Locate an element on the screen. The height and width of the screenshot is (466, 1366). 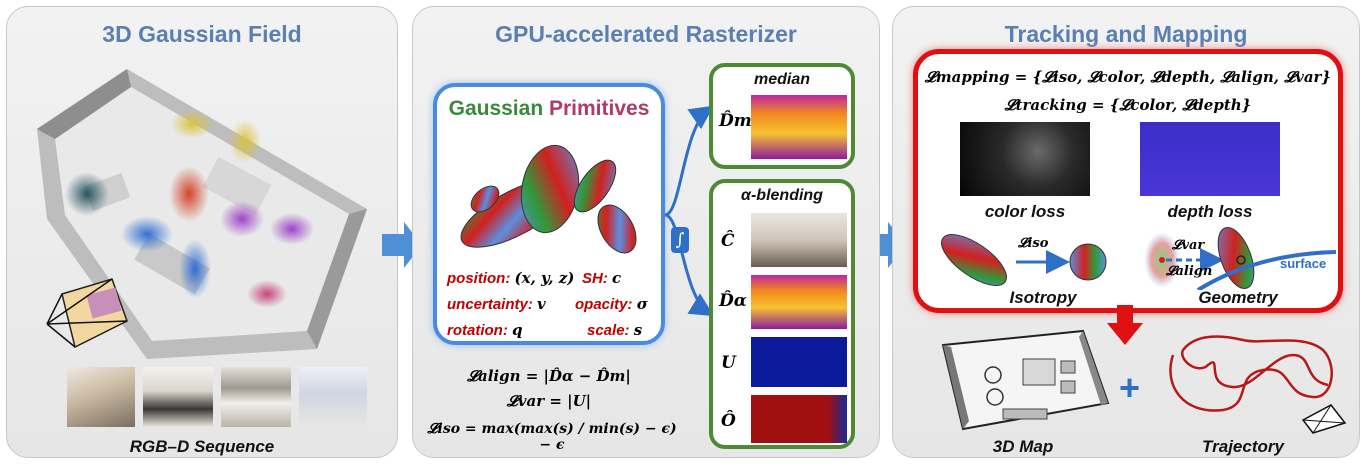
color-loss-label: color loss is located at coordinates (1025, 211).